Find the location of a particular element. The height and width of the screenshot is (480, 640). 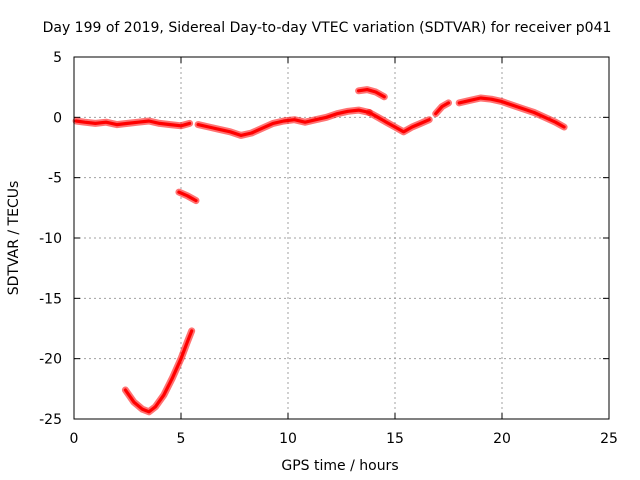

x-tick-label: 10 is located at coordinates (288, 439).